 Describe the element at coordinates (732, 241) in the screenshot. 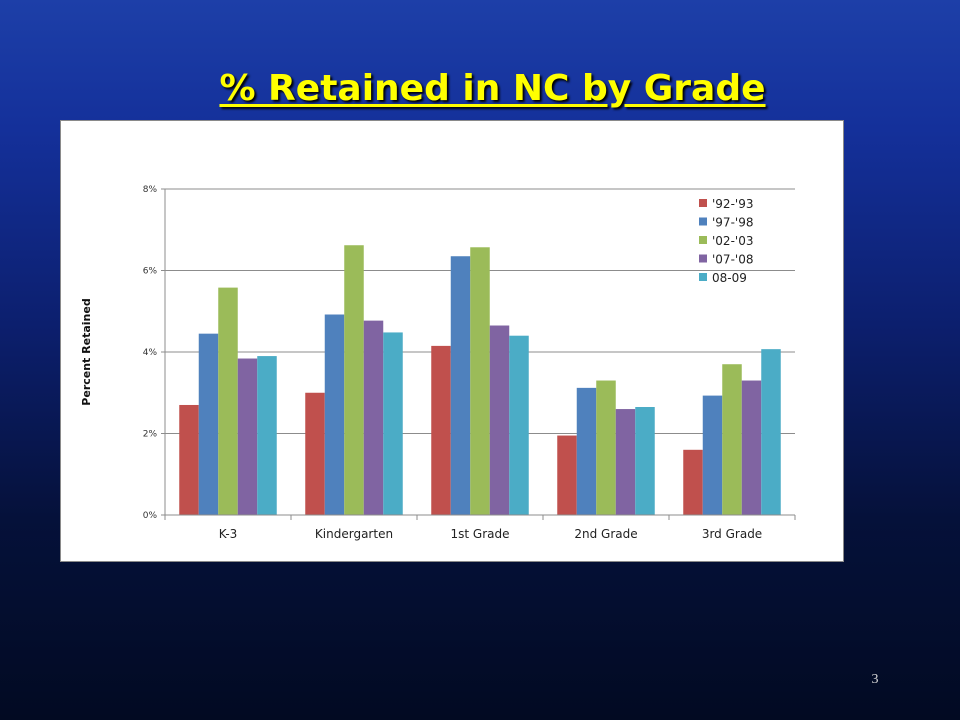

I see `legend-label: '02-'03` at that location.